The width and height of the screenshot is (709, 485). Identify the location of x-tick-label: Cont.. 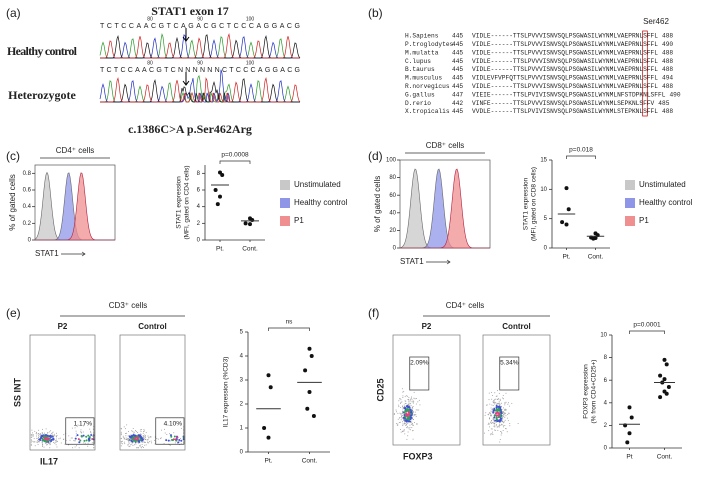
(250, 249).